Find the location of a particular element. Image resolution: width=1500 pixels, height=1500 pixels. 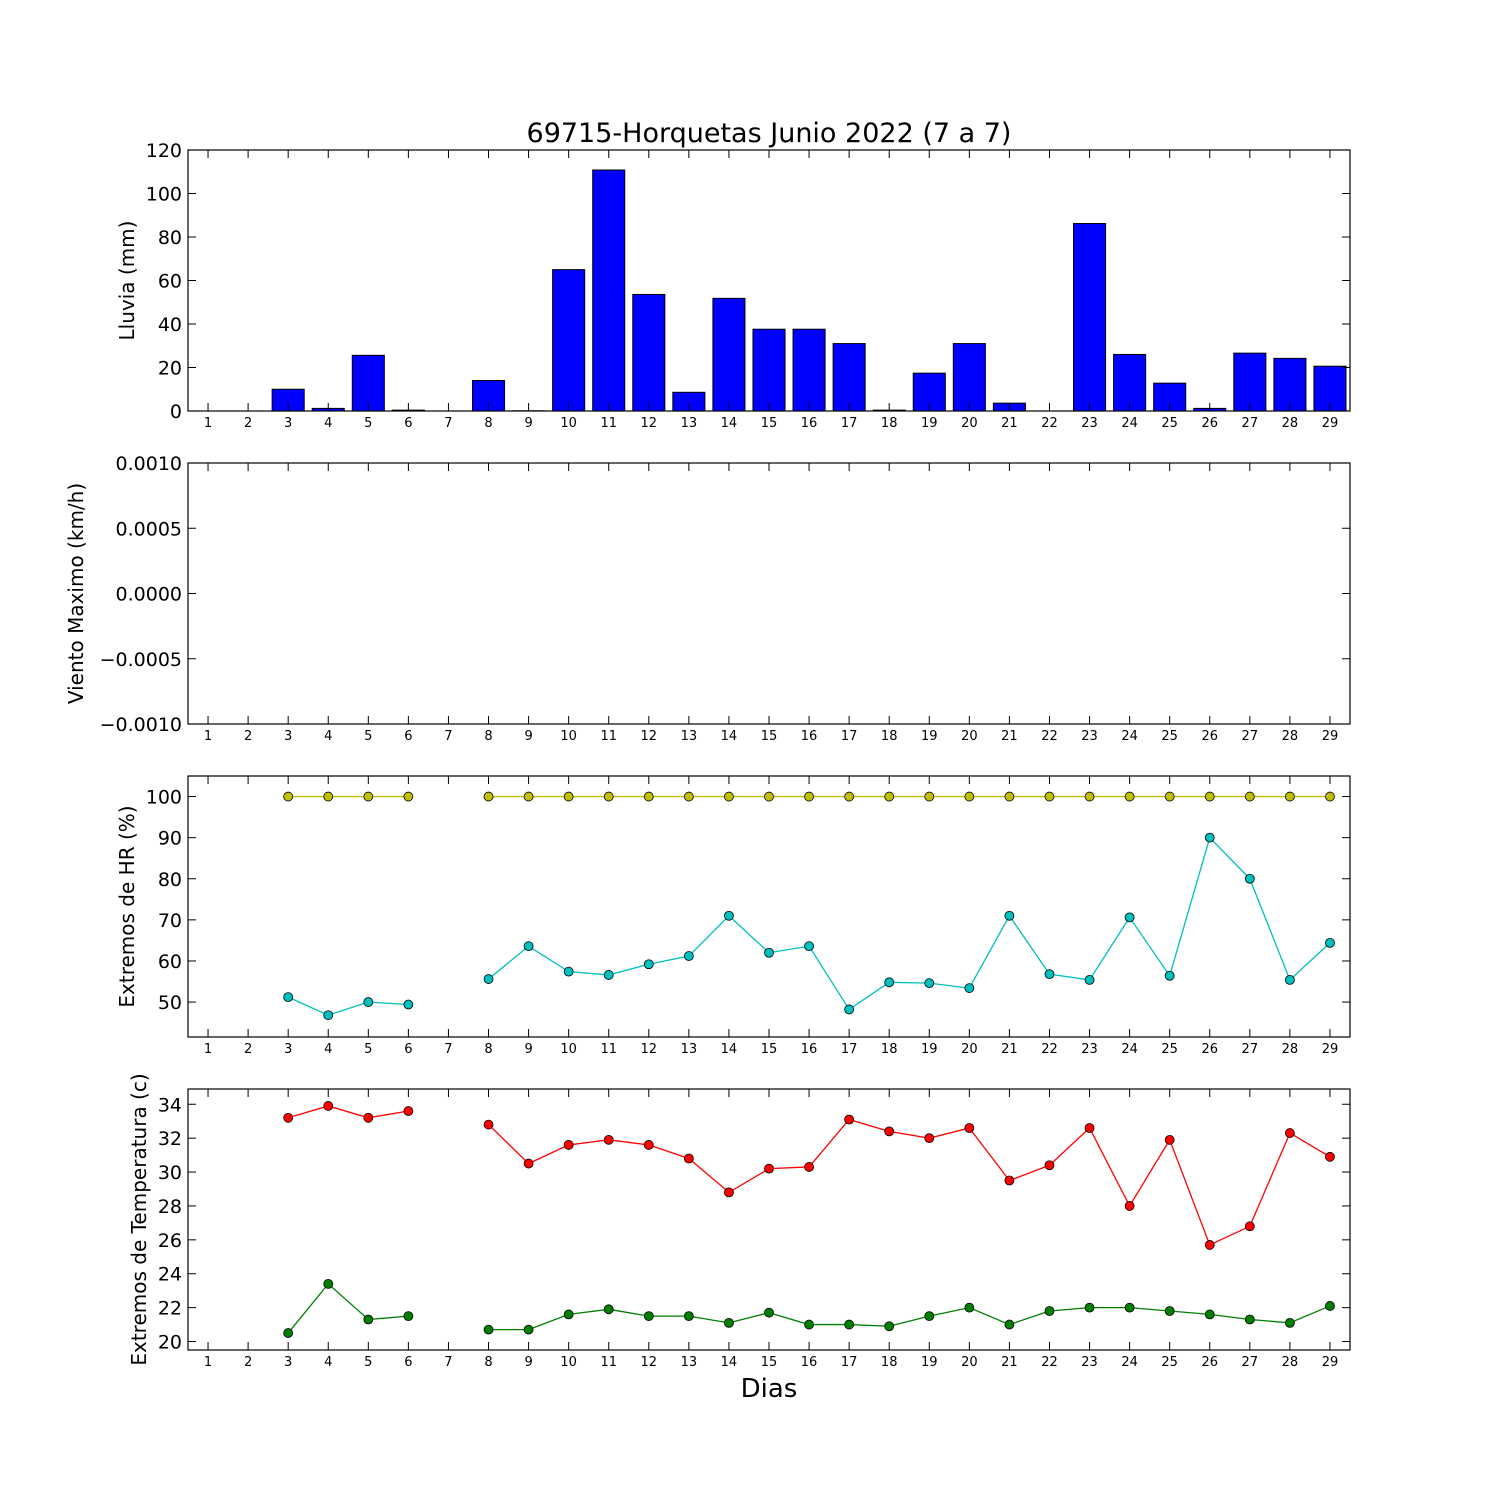

x-tick-label: 12 is located at coordinates (649, 423).